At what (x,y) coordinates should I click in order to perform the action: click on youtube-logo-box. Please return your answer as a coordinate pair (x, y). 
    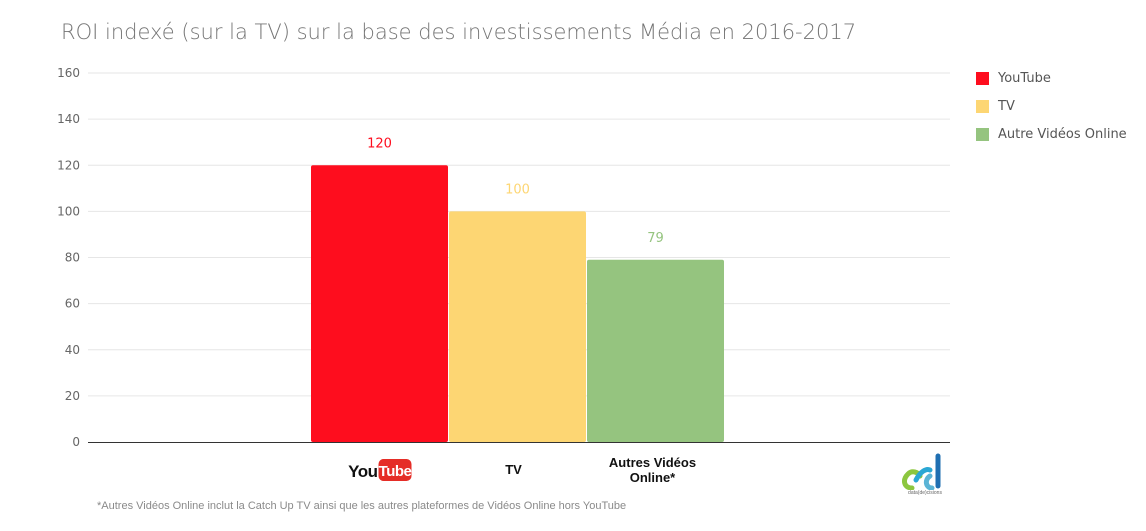
    Looking at the image, I should click on (395, 470).